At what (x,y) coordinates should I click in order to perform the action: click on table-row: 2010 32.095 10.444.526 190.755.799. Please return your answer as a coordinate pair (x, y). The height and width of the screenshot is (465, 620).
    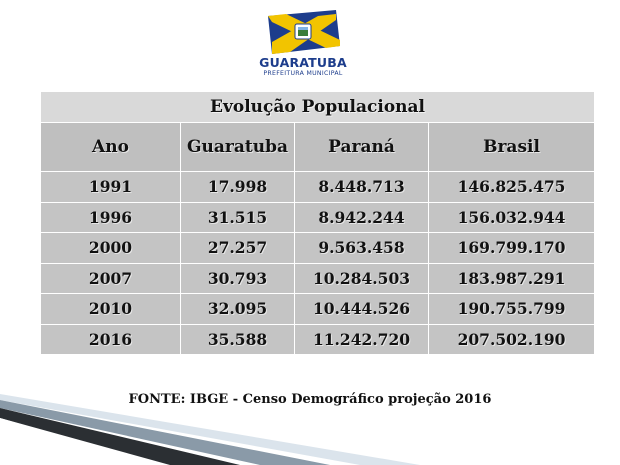
    Looking at the image, I should click on (318, 309).